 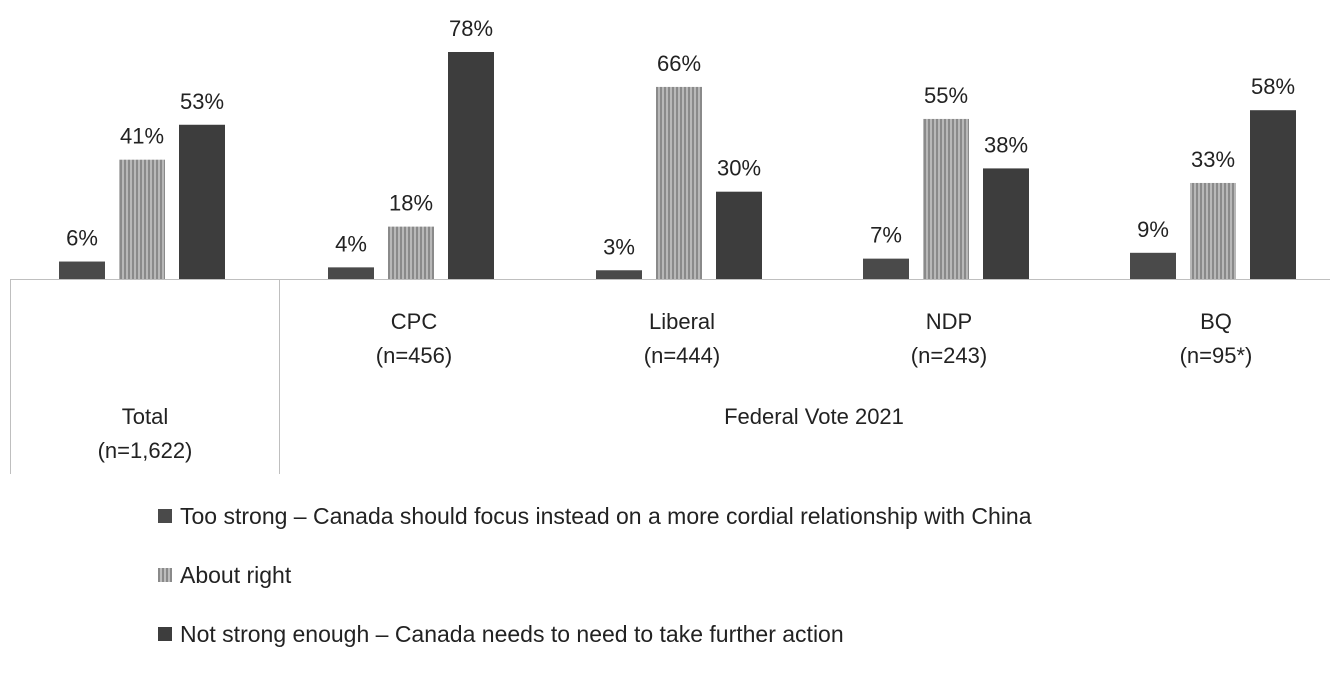 I want to click on bar-bq-about-right, so click(x=1213, y=230).